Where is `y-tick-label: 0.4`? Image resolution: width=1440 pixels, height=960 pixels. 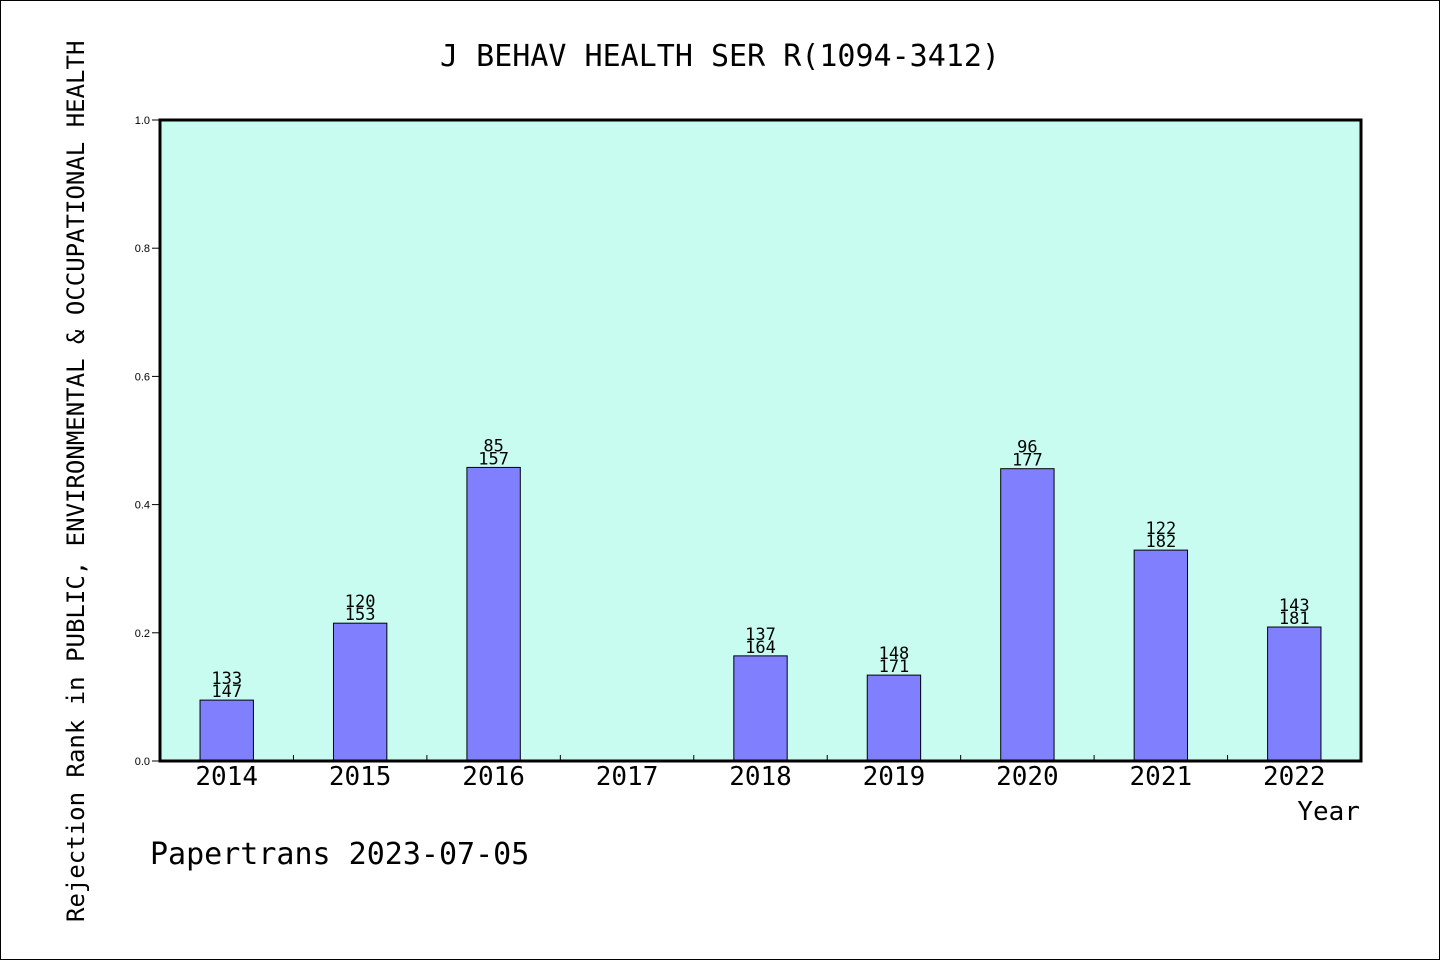
y-tick-label: 0.4 is located at coordinates (142, 506).